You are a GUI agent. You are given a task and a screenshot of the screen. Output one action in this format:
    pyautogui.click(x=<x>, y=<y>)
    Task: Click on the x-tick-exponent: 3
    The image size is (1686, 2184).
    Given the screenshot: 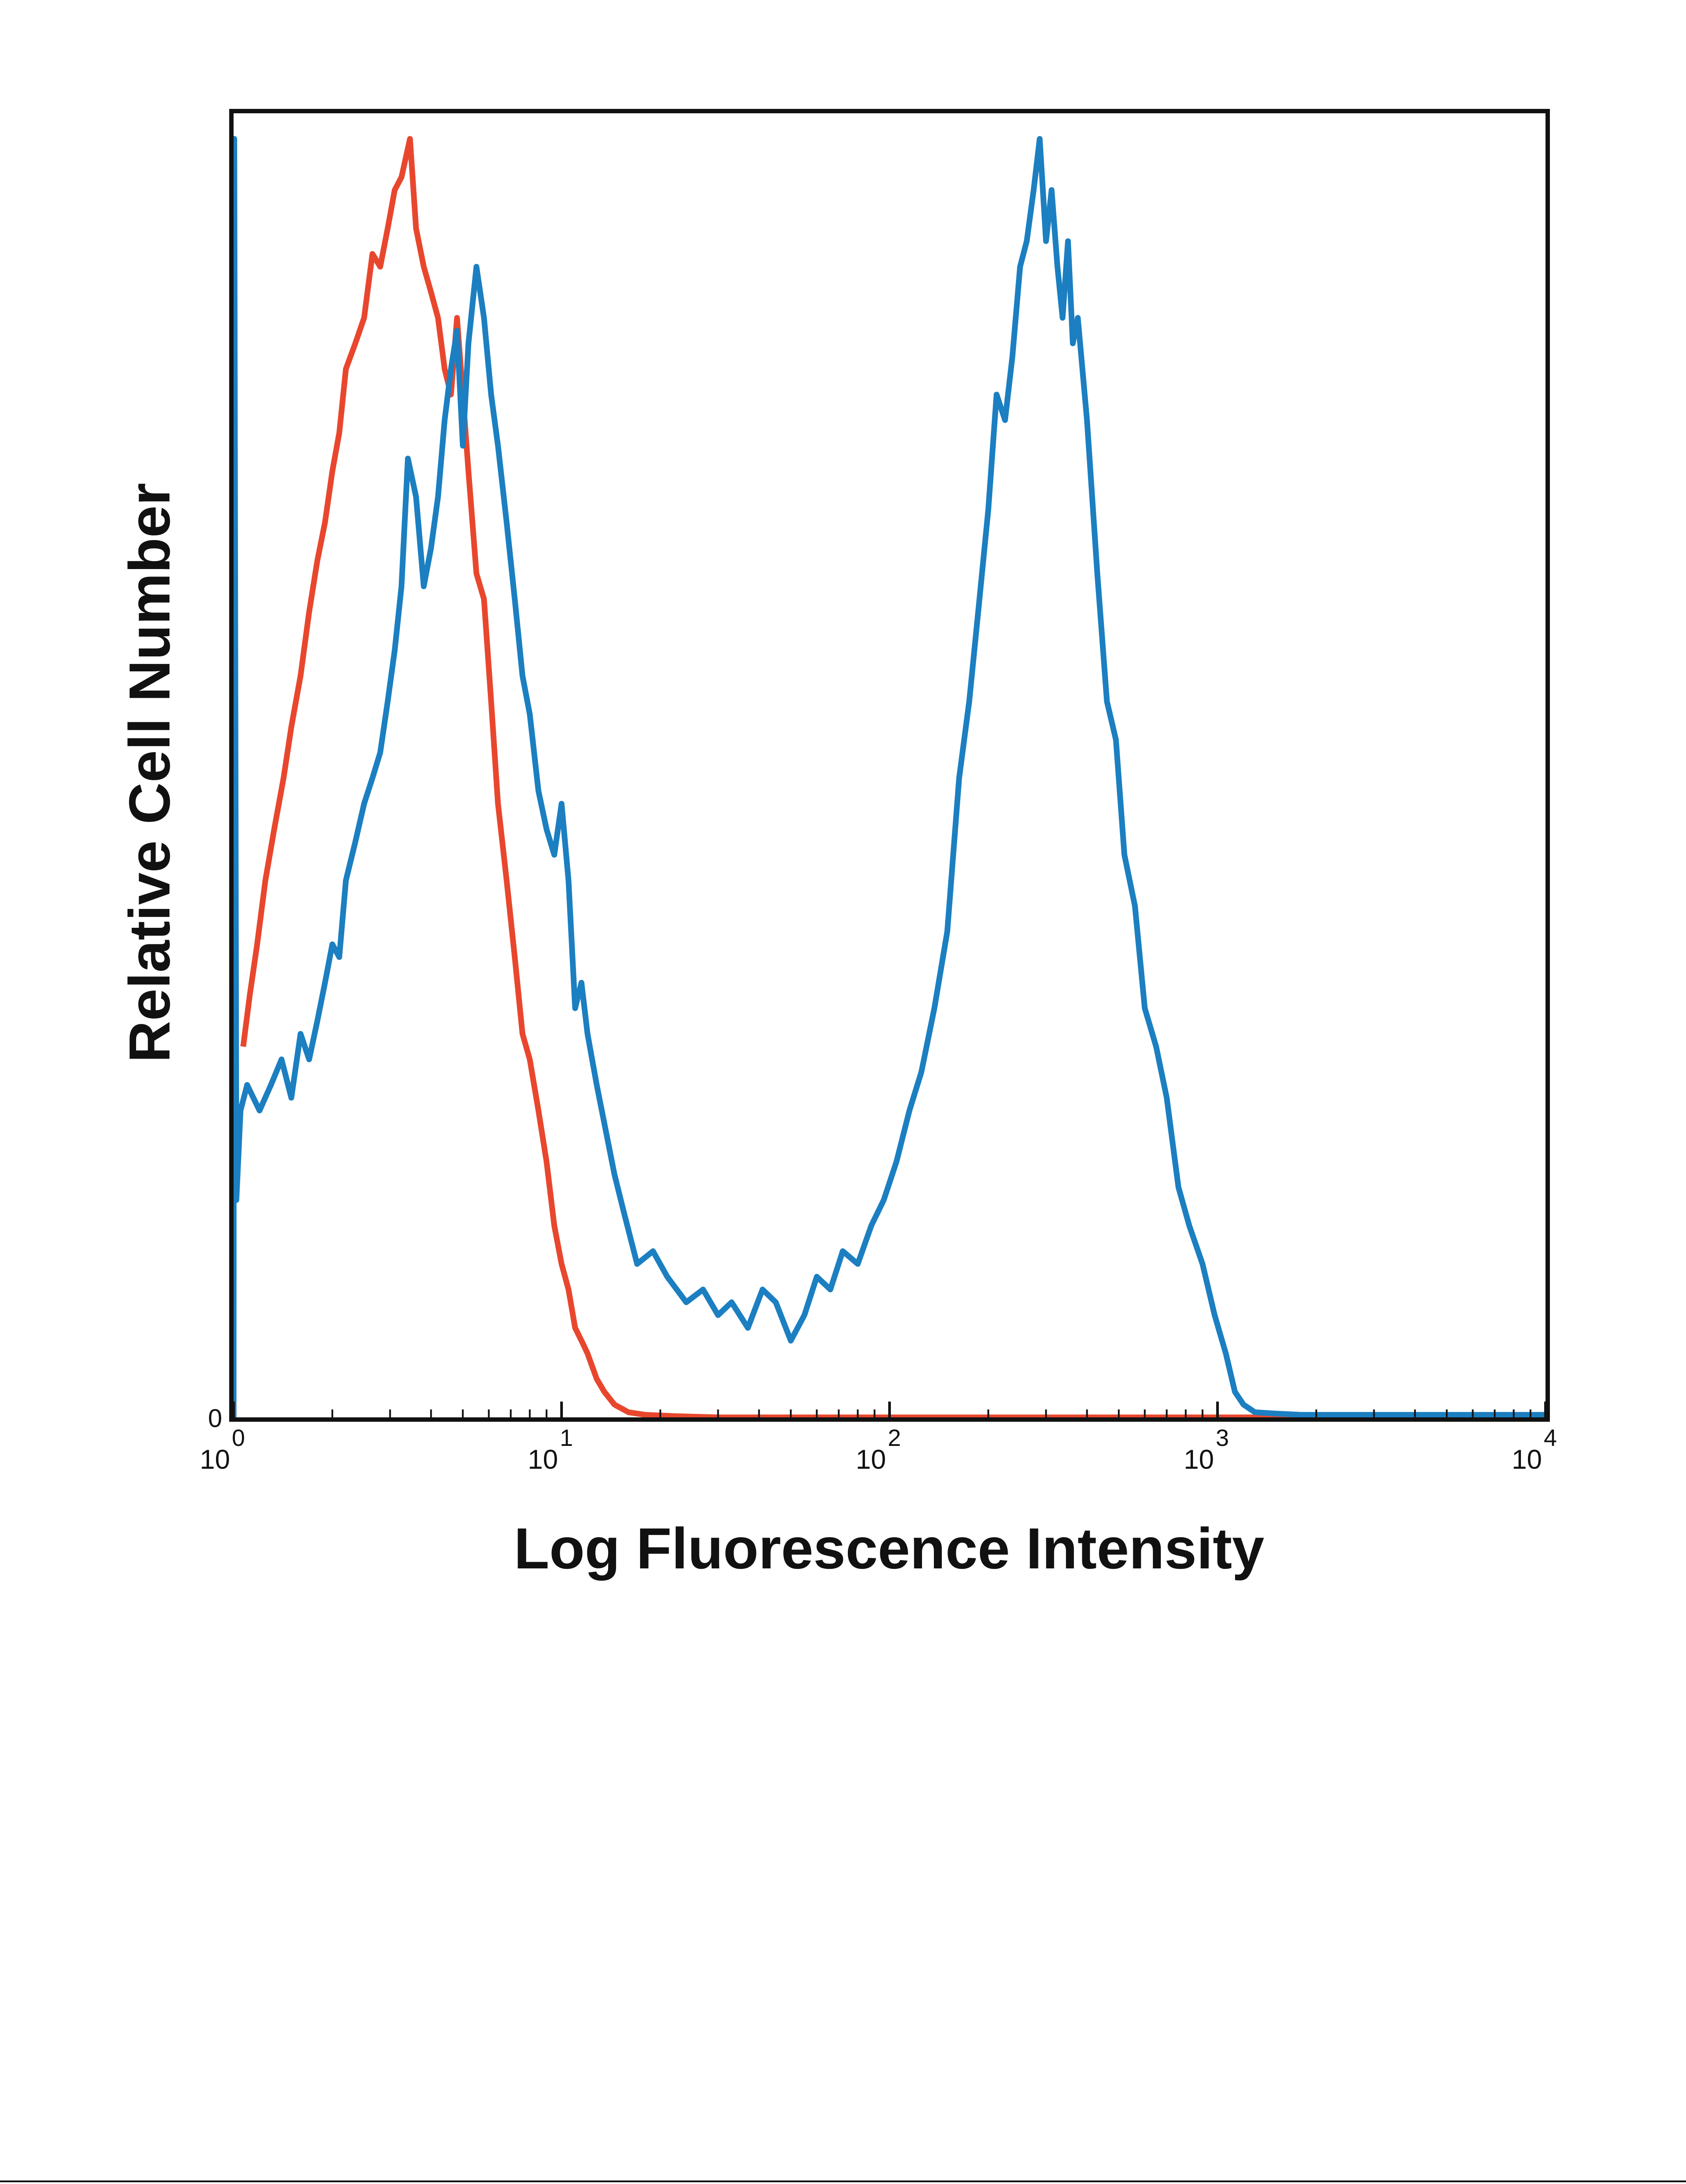 What is the action you would take?
    pyautogui.click(x=1223, y=1438)
    